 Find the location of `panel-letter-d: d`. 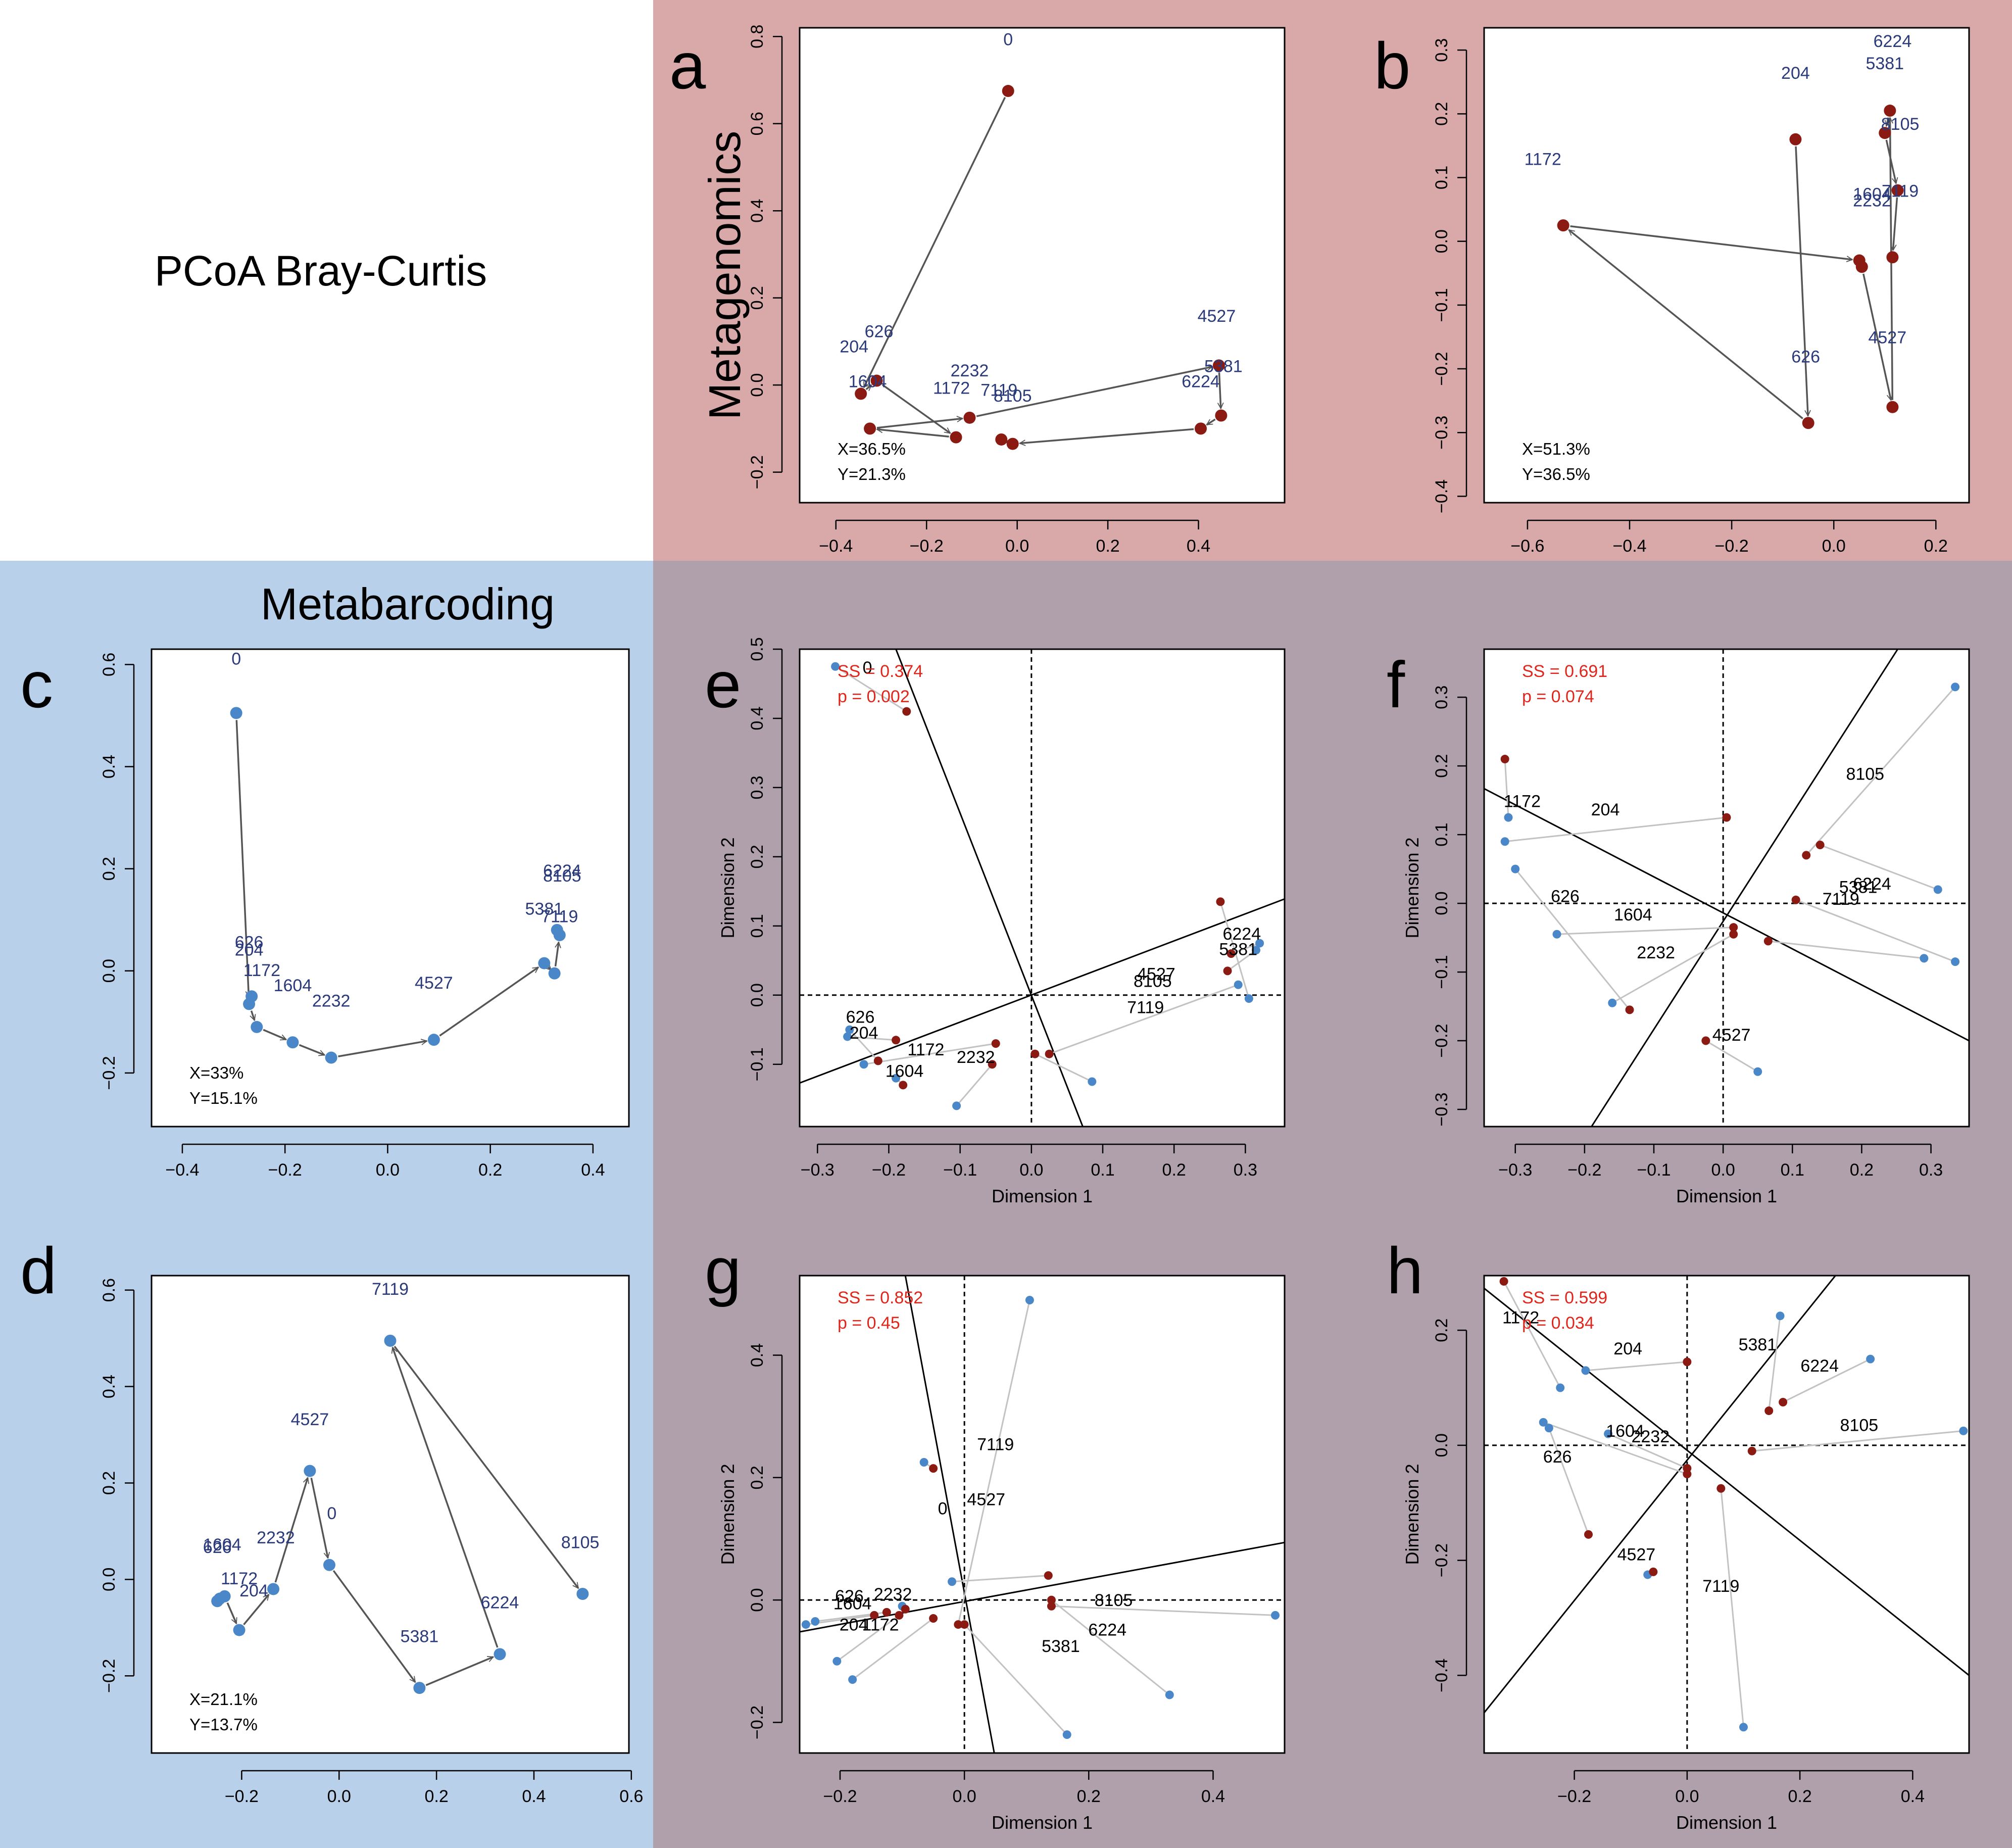

panel-letter-d: d is located at coordinates (38, 1270).